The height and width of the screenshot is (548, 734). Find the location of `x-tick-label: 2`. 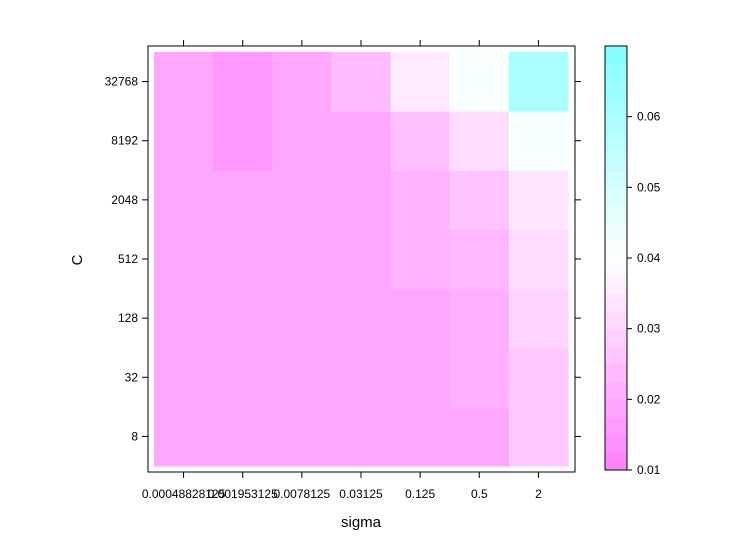

x-tick-label: 2 is located at coordinates (538, 494).